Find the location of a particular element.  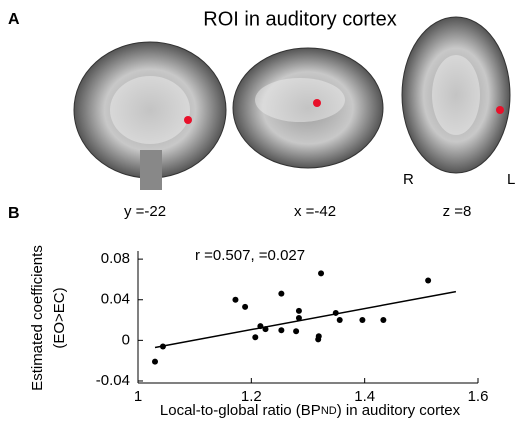

x-axis-label-sub: ND is located at coordinates (329, 411).